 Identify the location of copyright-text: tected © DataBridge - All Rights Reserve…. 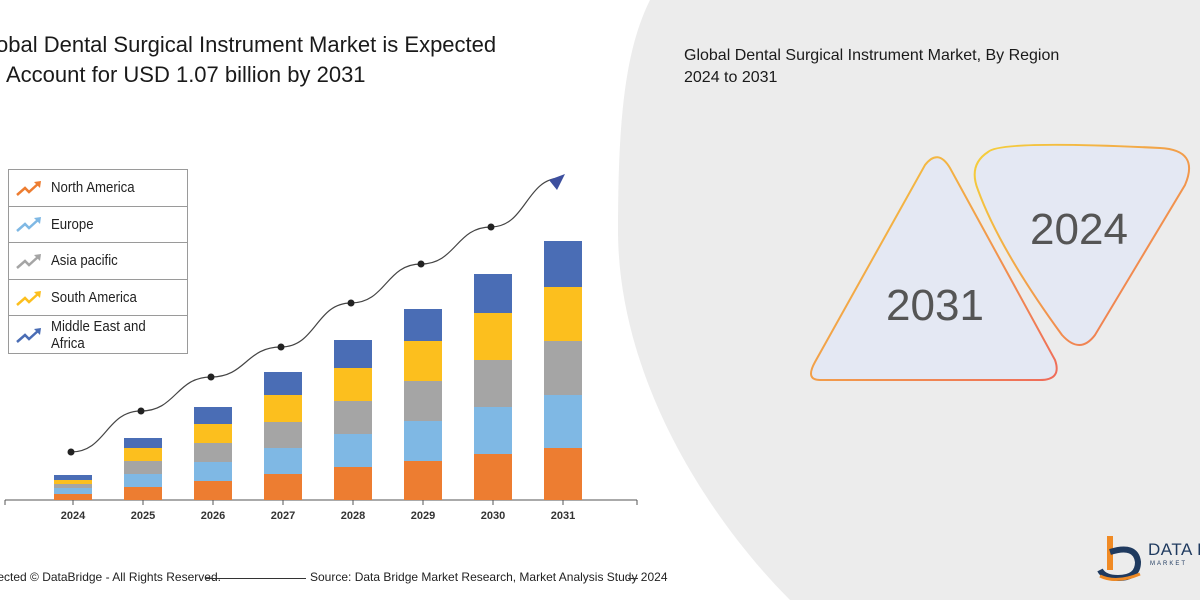
(110, 577).